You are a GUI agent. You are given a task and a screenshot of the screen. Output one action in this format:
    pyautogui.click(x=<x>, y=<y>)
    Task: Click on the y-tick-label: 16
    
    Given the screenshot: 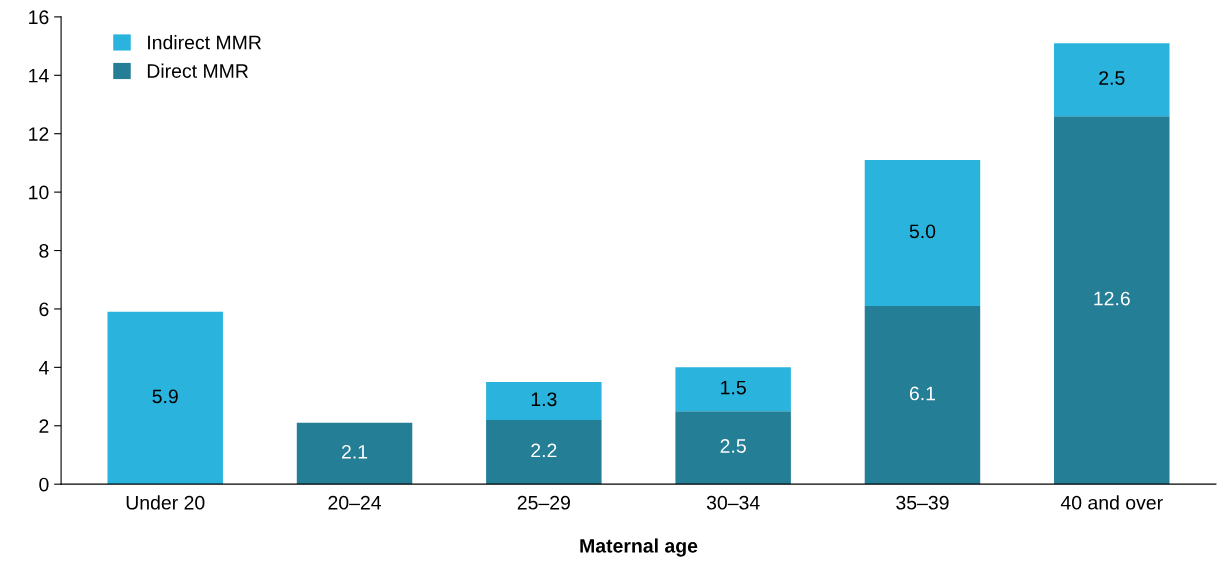 What is the action you would take?
    pyautogui.click(x=39, y=17)
    